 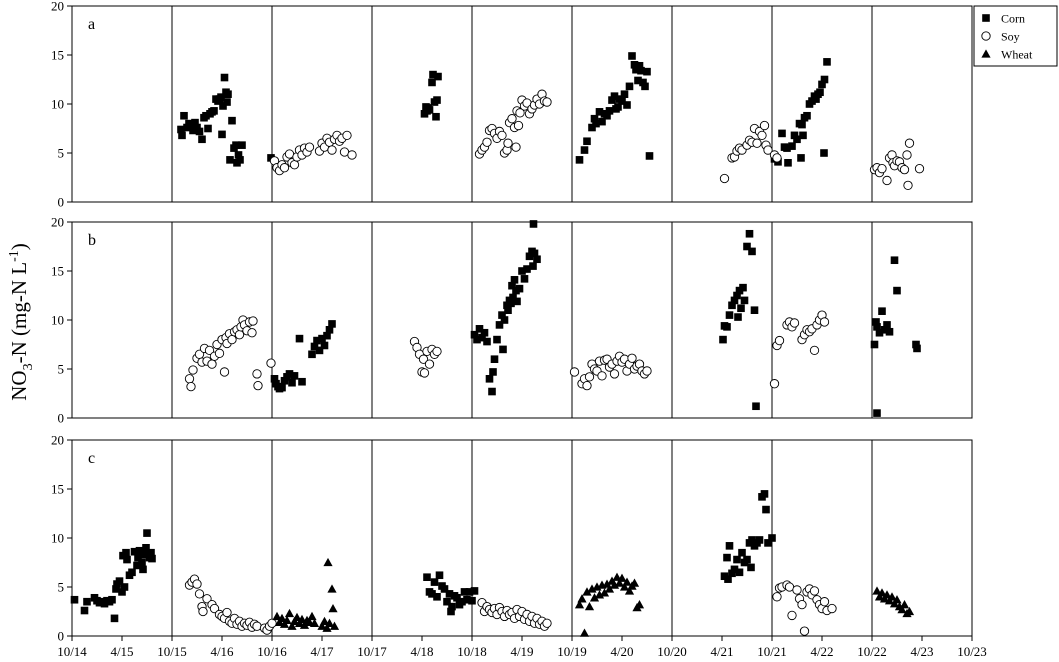 I want to click on x-tick-label: 10/19, so click(x=572, y=651).